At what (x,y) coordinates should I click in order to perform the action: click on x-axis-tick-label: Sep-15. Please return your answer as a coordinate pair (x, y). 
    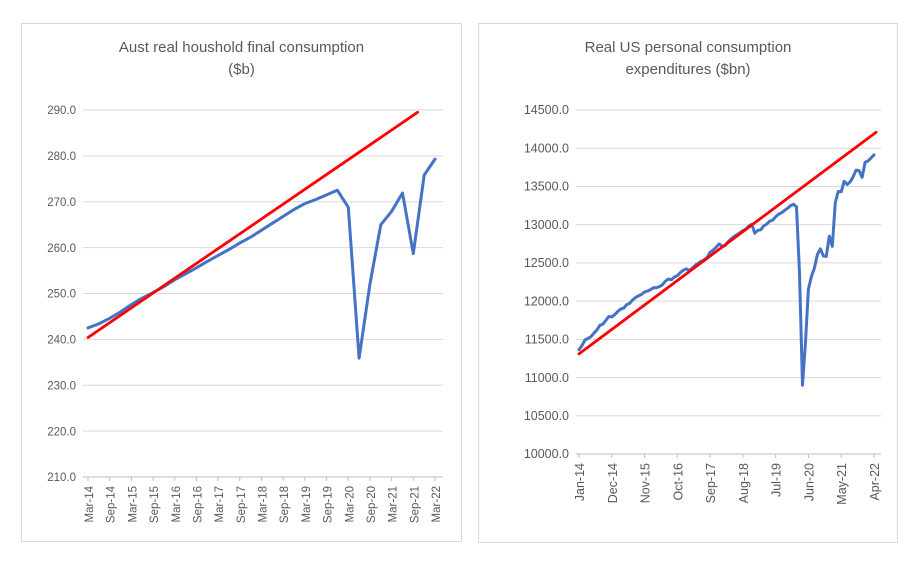
    Looking at the image, I should click on (155, 504).